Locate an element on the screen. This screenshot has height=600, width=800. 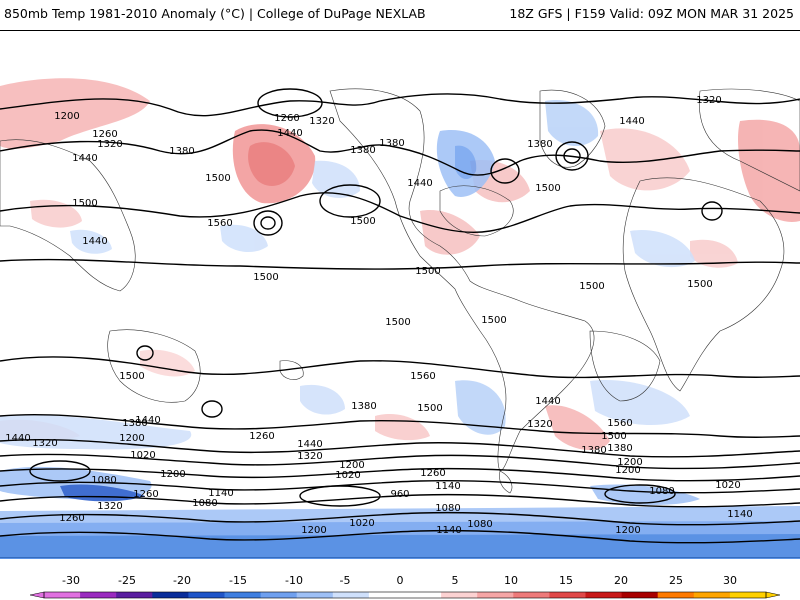
anomaly-colorbar: -30 -25 -20 -15 -10 -5 0 5 10 15 20 25 30 is located at coordinates (400, 580).